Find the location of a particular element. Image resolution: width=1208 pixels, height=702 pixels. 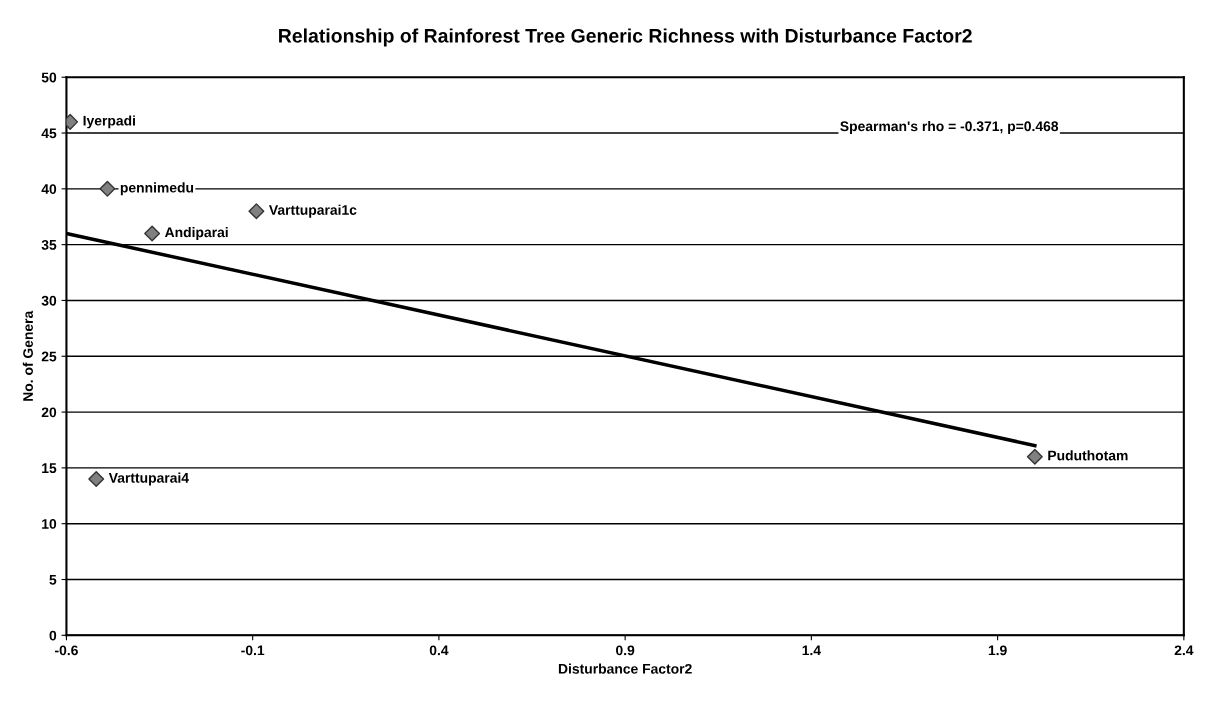

y-tick-label: 20 is located at coordinates (49, 412).